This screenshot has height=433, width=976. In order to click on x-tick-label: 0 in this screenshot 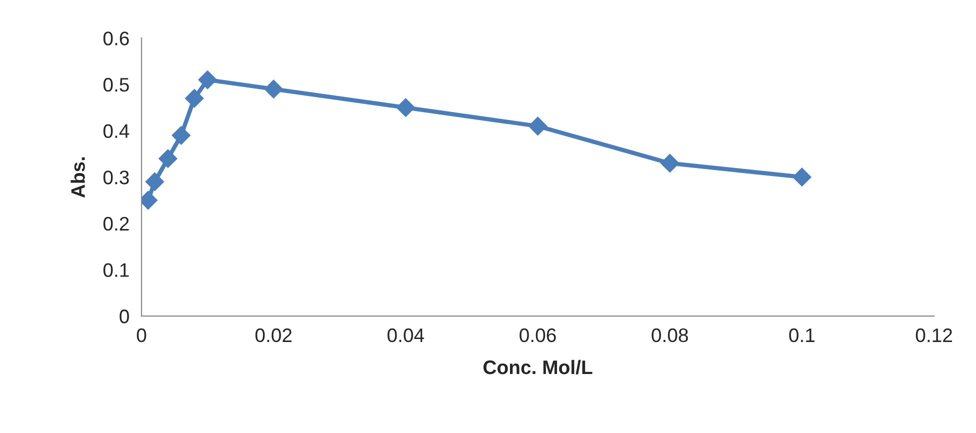, I will do `click(141, 335)`.